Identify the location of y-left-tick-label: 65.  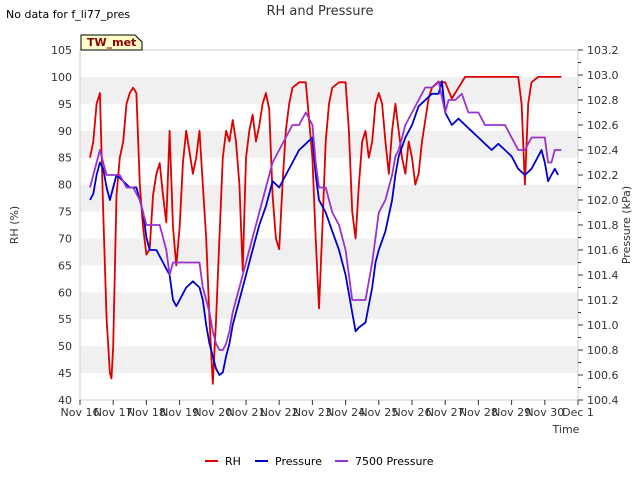
(65, 265).